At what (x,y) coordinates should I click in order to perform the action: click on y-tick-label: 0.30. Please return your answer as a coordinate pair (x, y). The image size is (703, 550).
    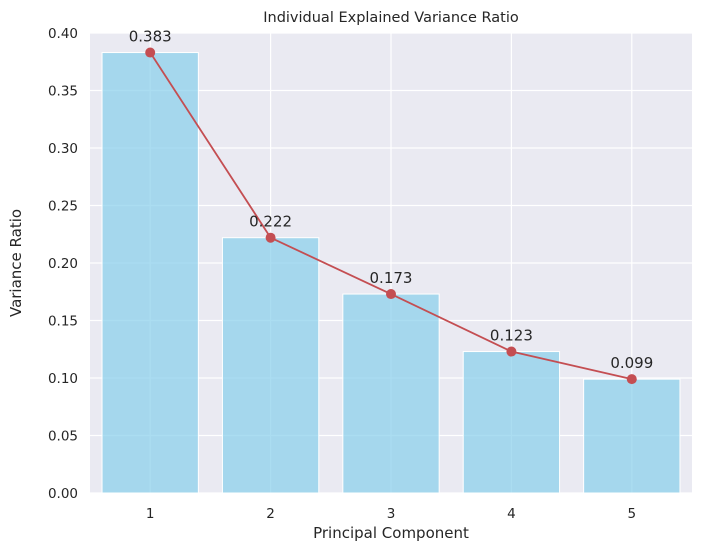
    Looking at the image, I should click on (63, 149).